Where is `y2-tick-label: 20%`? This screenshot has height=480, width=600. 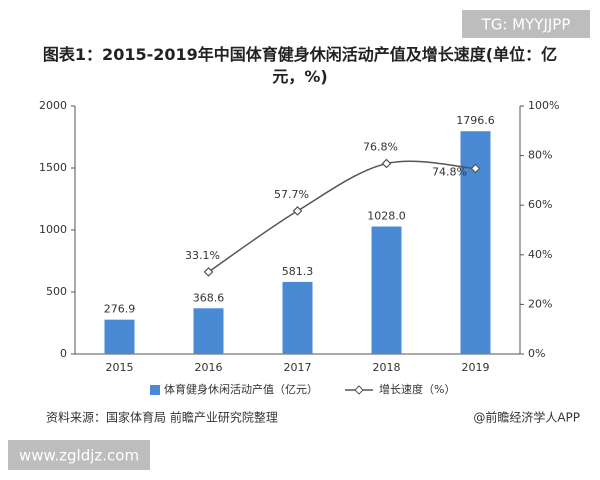
y2-tick-label: 20% is located at coordinates (540, 303).